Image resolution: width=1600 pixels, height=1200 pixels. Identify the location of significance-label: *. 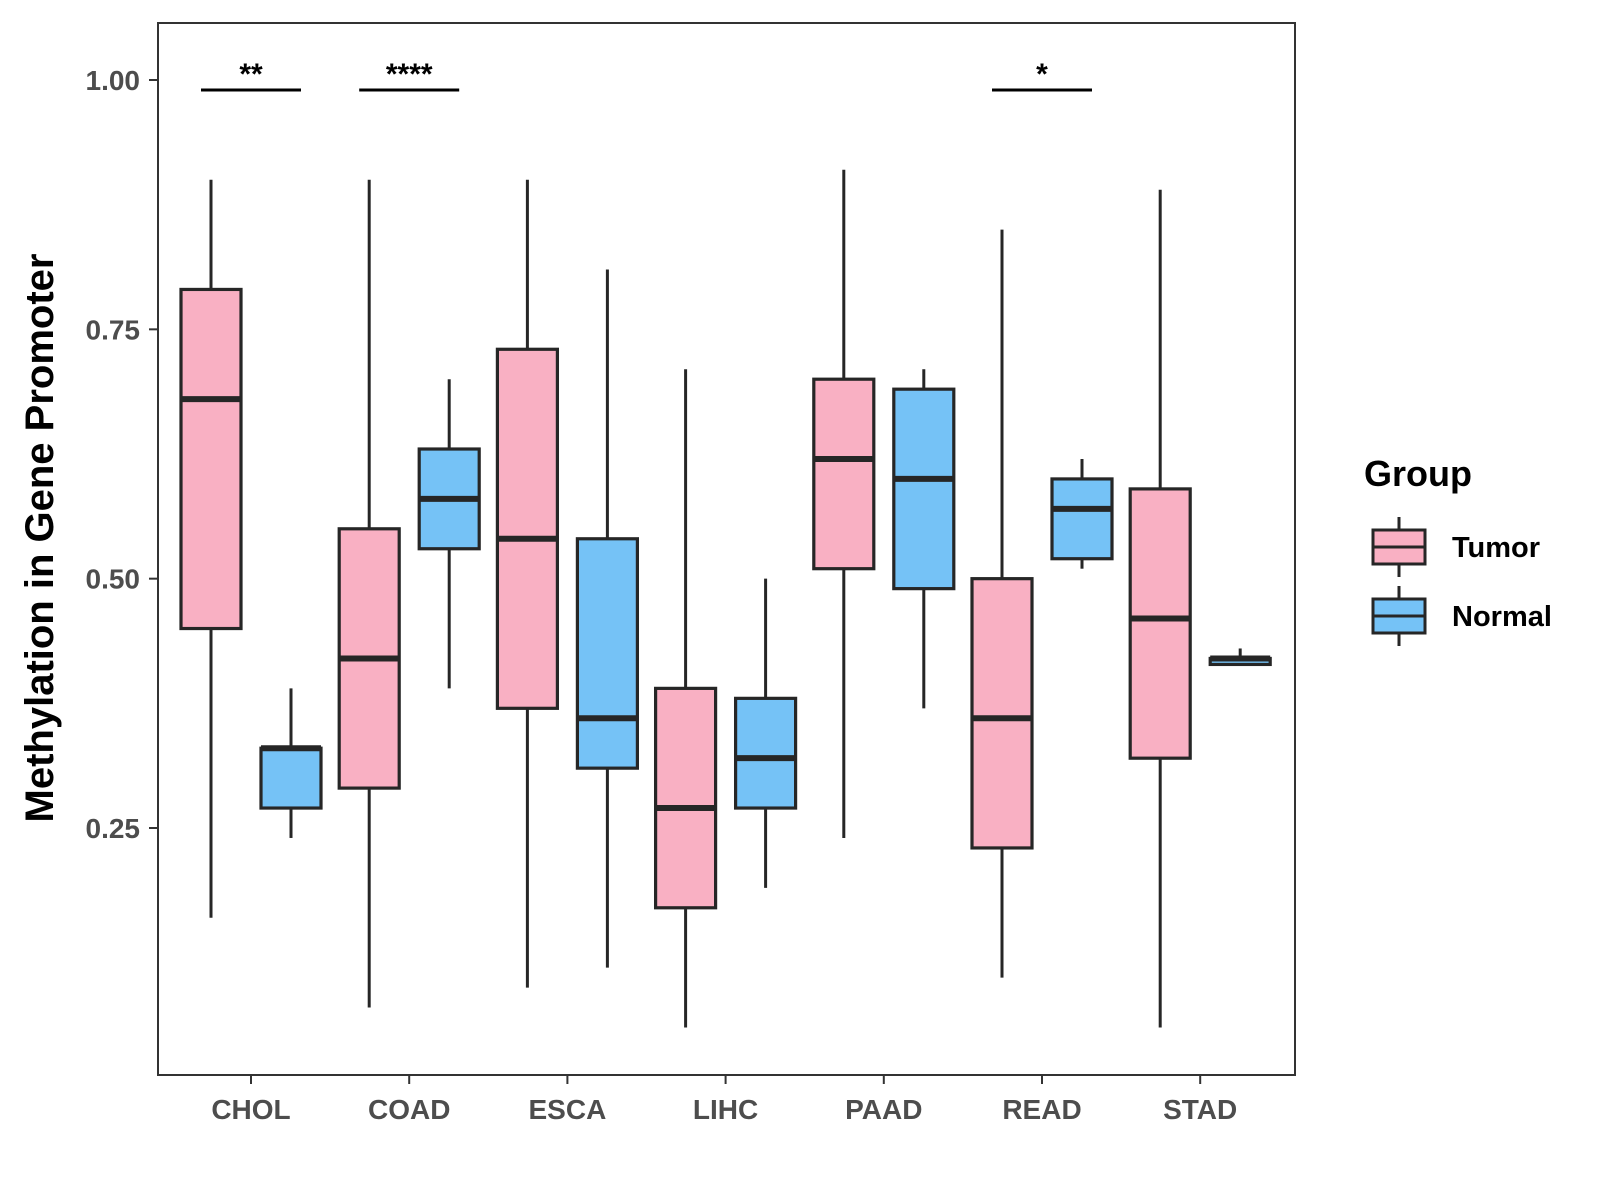
(1042, 74).